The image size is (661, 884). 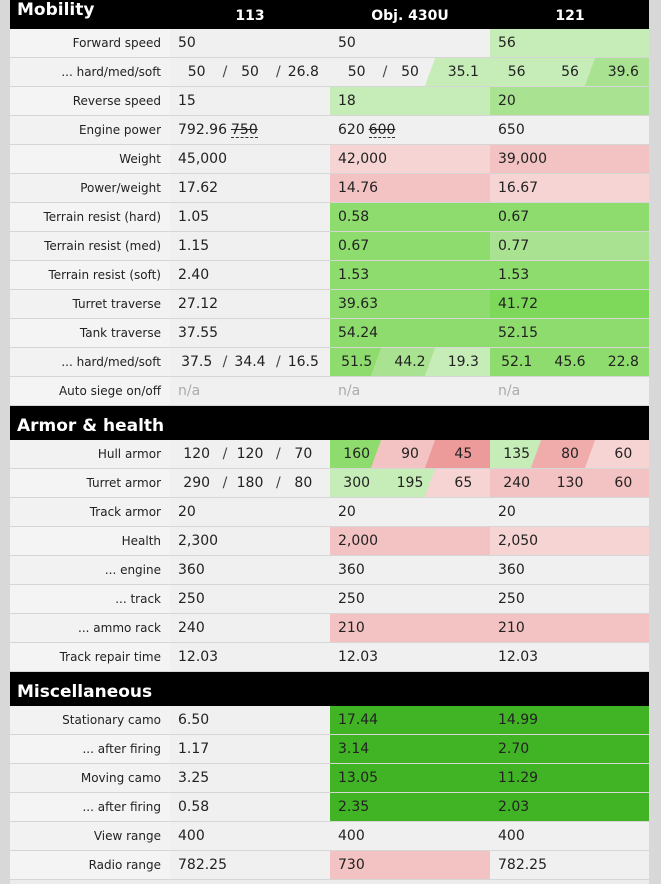 What do you see at coordinates (244, 130) in the screenshot?
I see `base-value: 750` at bounding box center [244, 130].